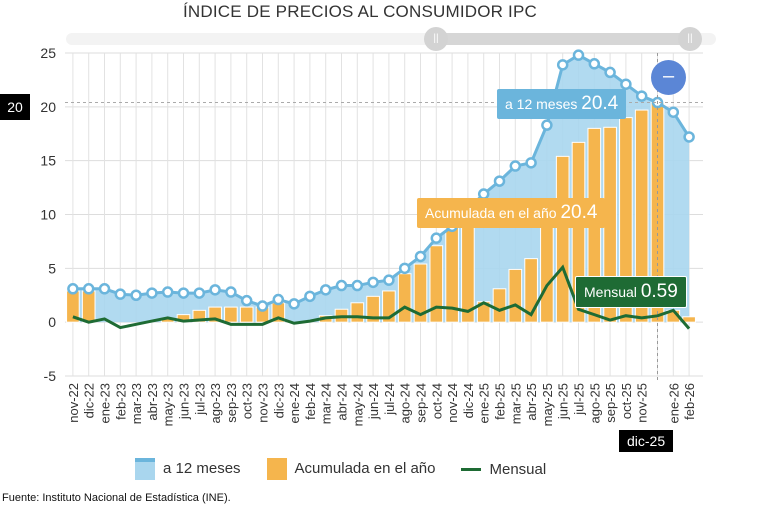 Image resolution: width=768 pixels, height=509 pixels. What do you see at coordinates (89, 400) in the screenshot?
I see `x-tick-label: dic-22` at bounding box center [89, 400].